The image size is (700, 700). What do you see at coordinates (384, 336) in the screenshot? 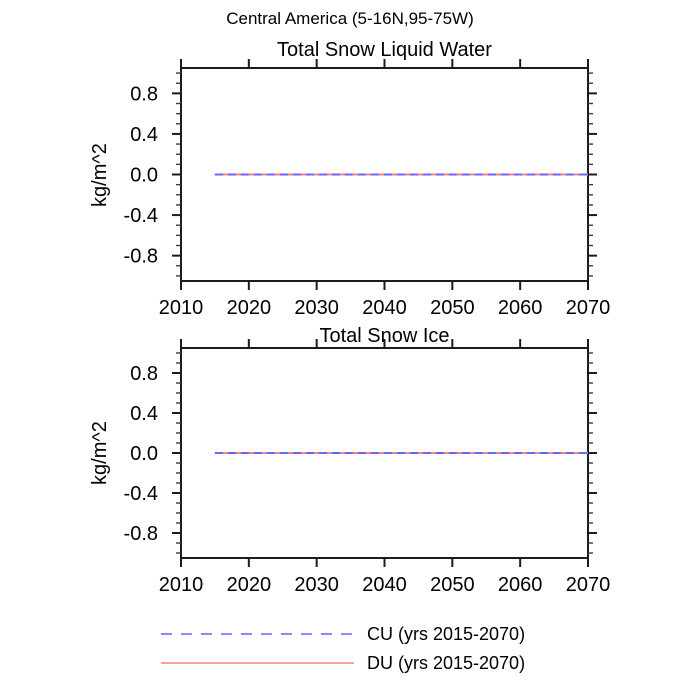
I see `chart-title-total-snow-ice: Total Snow Ice` at bounding box center [384, 336].